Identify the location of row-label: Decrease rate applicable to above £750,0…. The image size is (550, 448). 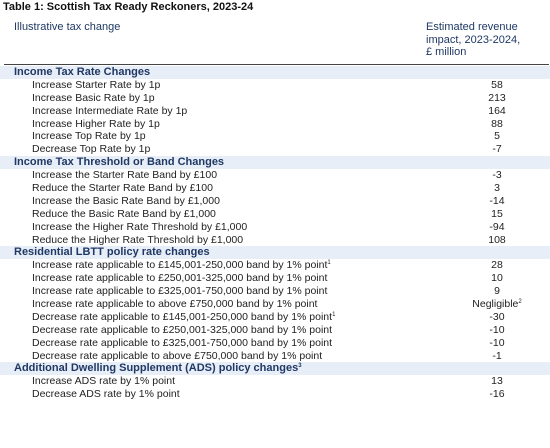
(177, 355).